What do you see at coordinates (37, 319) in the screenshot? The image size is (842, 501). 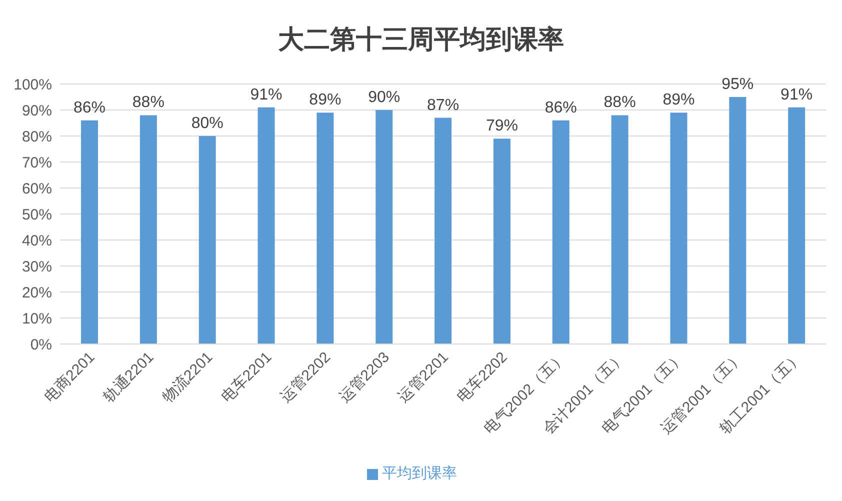 I see `y-tick-label: 10%` at bounding box center [37, 319].